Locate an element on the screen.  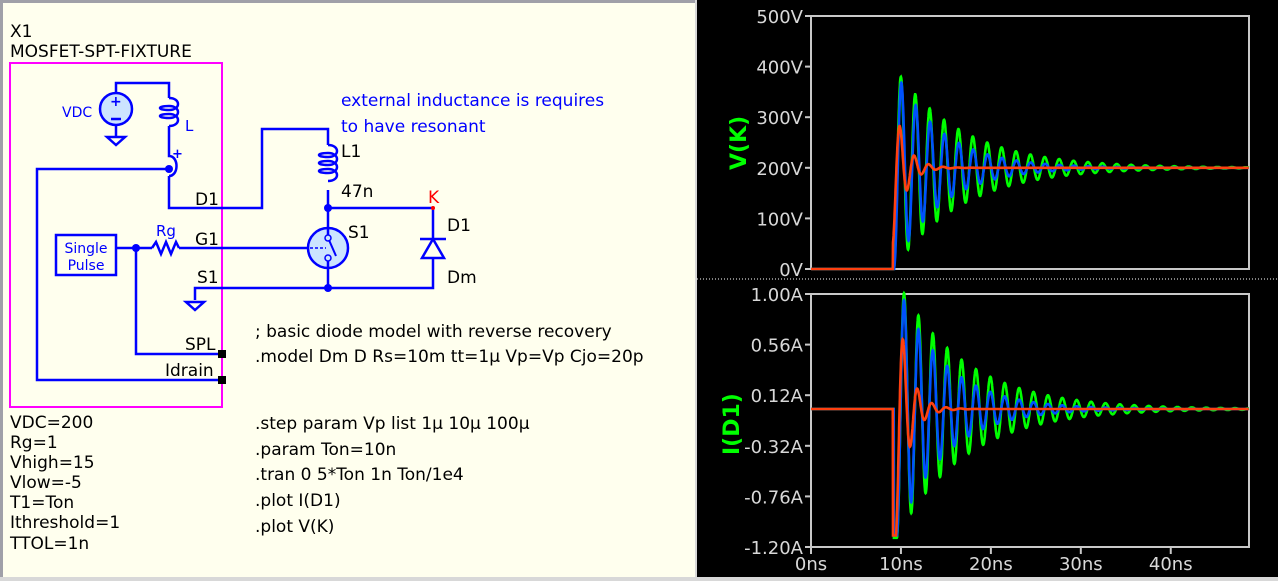
diode-label: D1 is located at coordinates (459, 226).